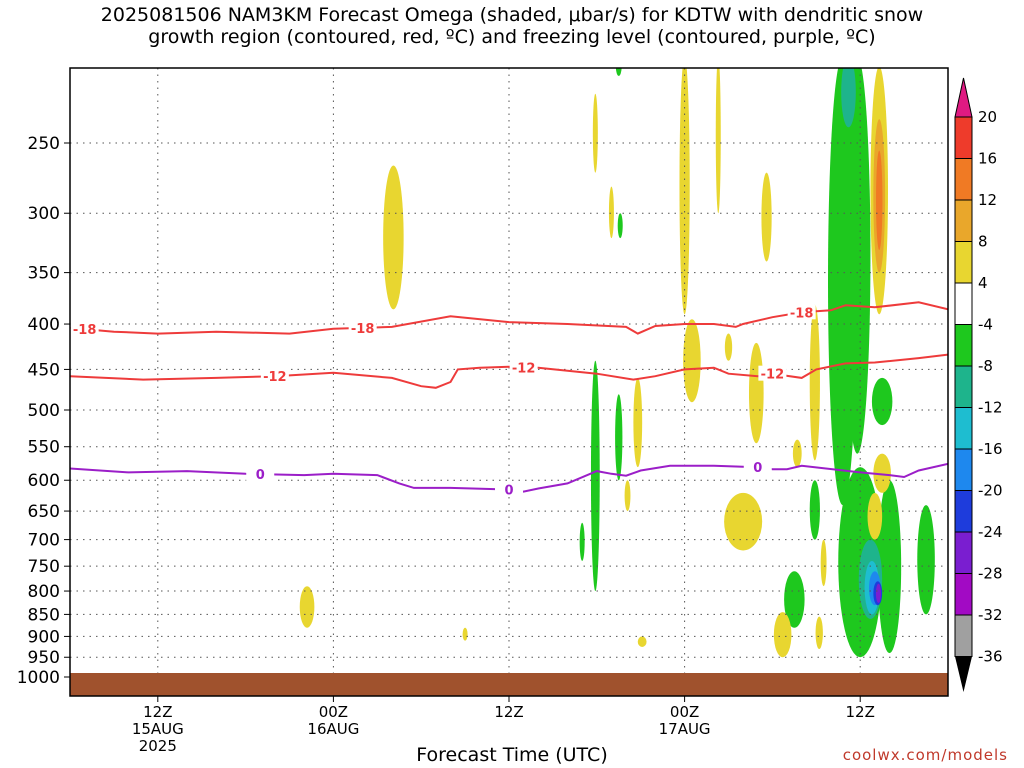 The image size is (1024, 768). Describe the element at coordinates (44, 592) in the screenshot. I see `y-tick-label: 800` at that location.